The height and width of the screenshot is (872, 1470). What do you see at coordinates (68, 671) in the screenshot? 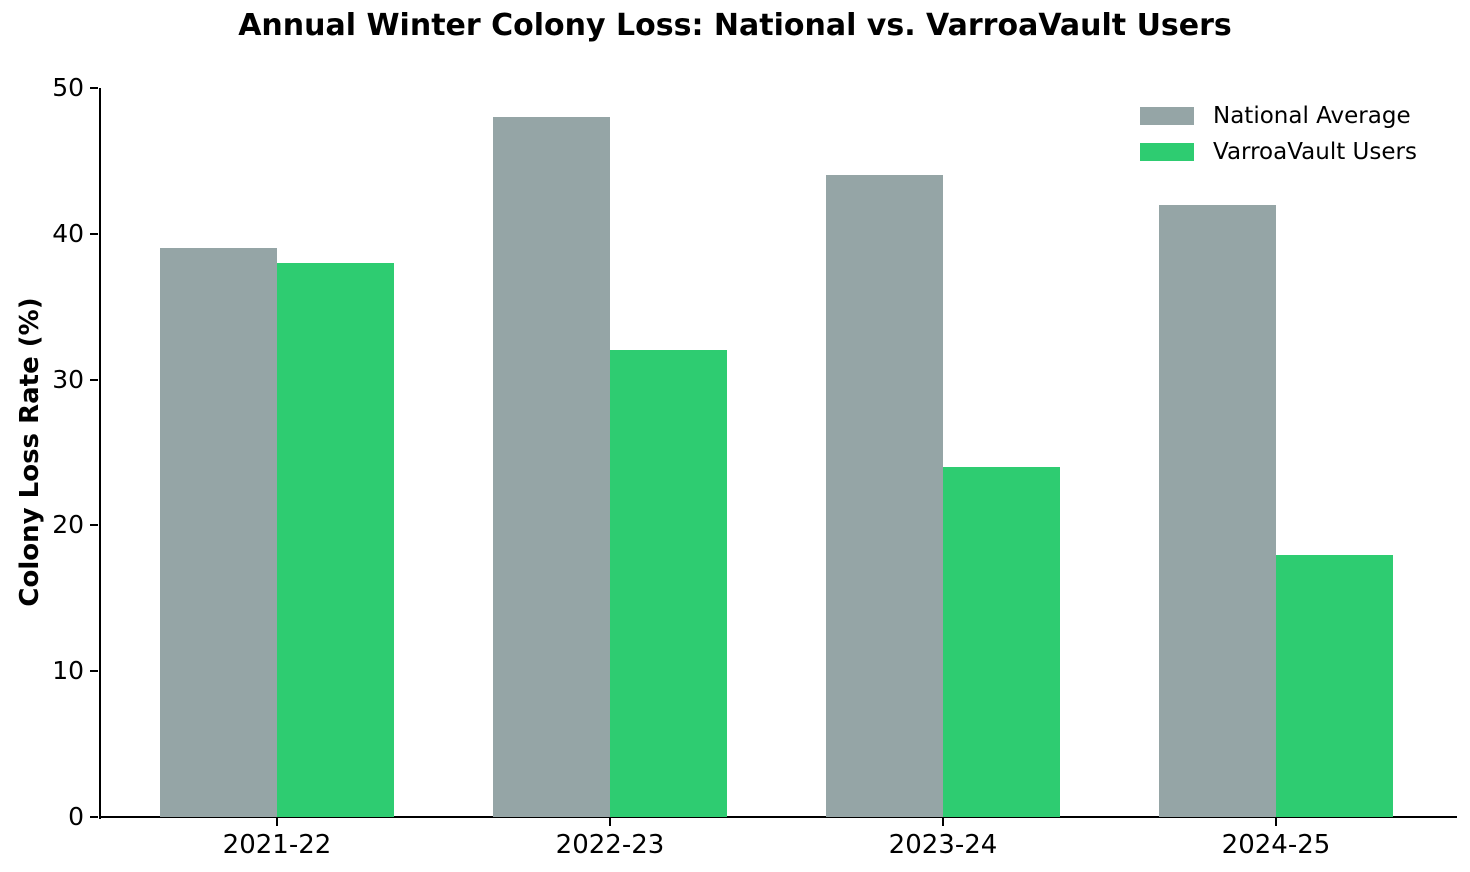
I see `y-tick-label-10: 10` at bounding box center [68, 671].